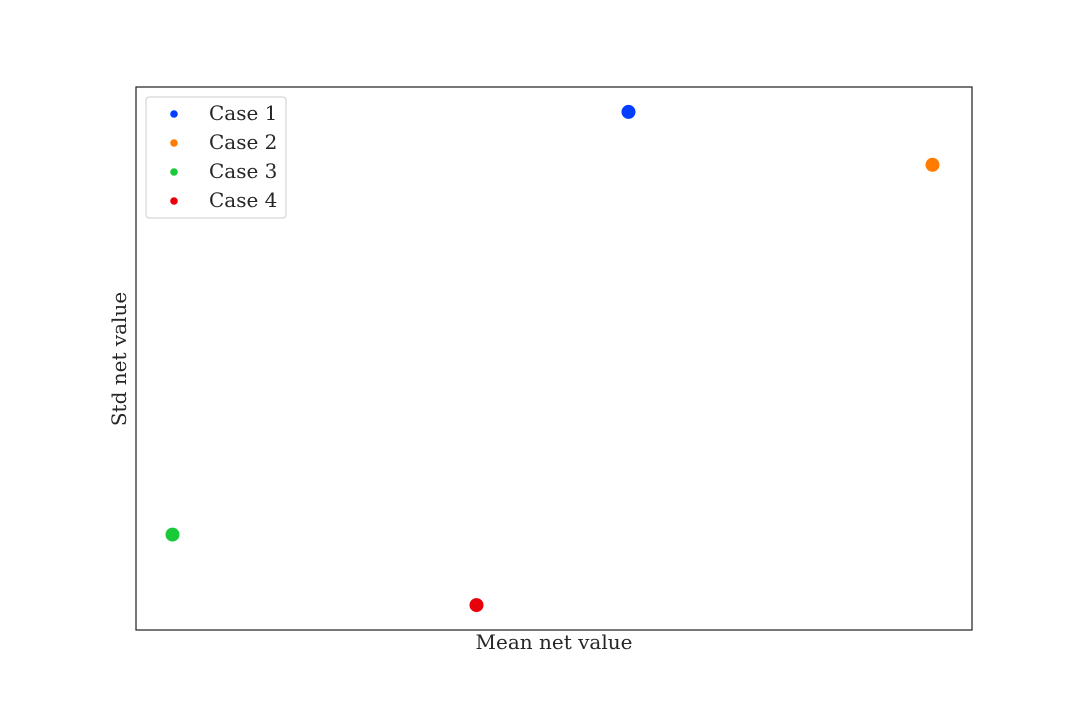 This screenshot has width=1080, height=724. I want to click on legend-label-case-4: Case 4, so click(243, 200).